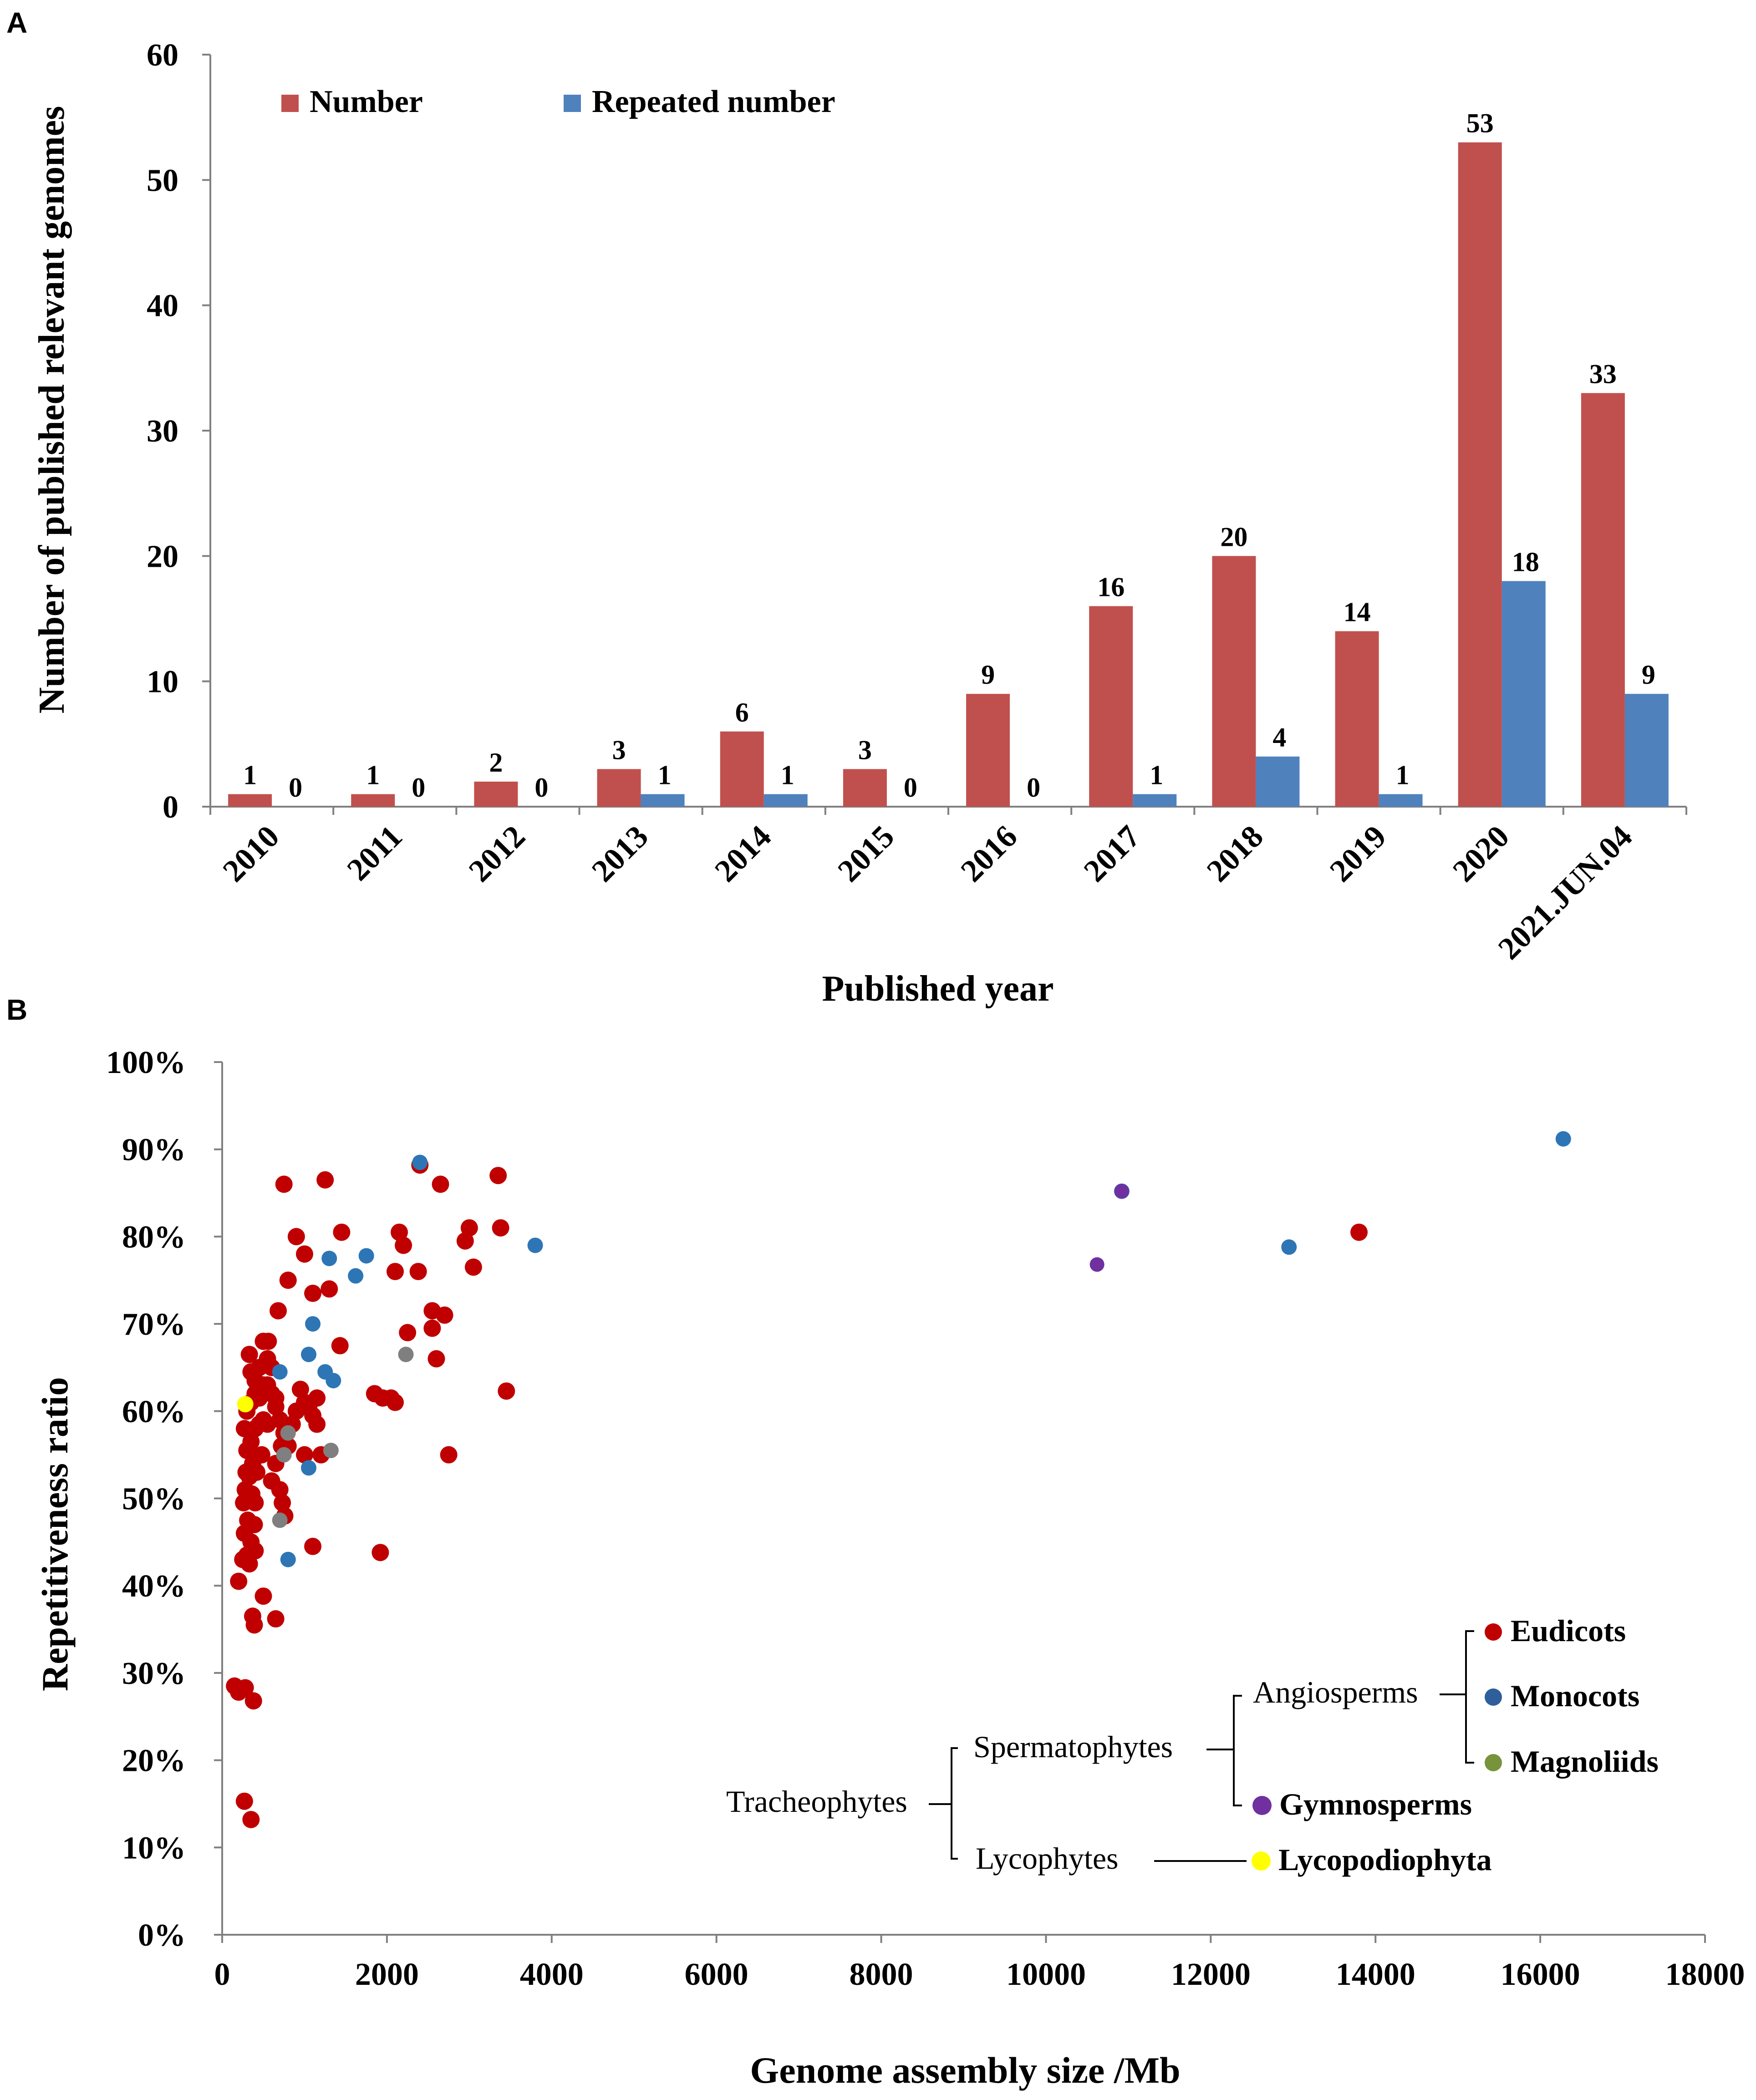 The image size is (1756, 2100). Describe the element at coordinates (988, 750) in the screenshot. I see `number-bar-2016` at that location.